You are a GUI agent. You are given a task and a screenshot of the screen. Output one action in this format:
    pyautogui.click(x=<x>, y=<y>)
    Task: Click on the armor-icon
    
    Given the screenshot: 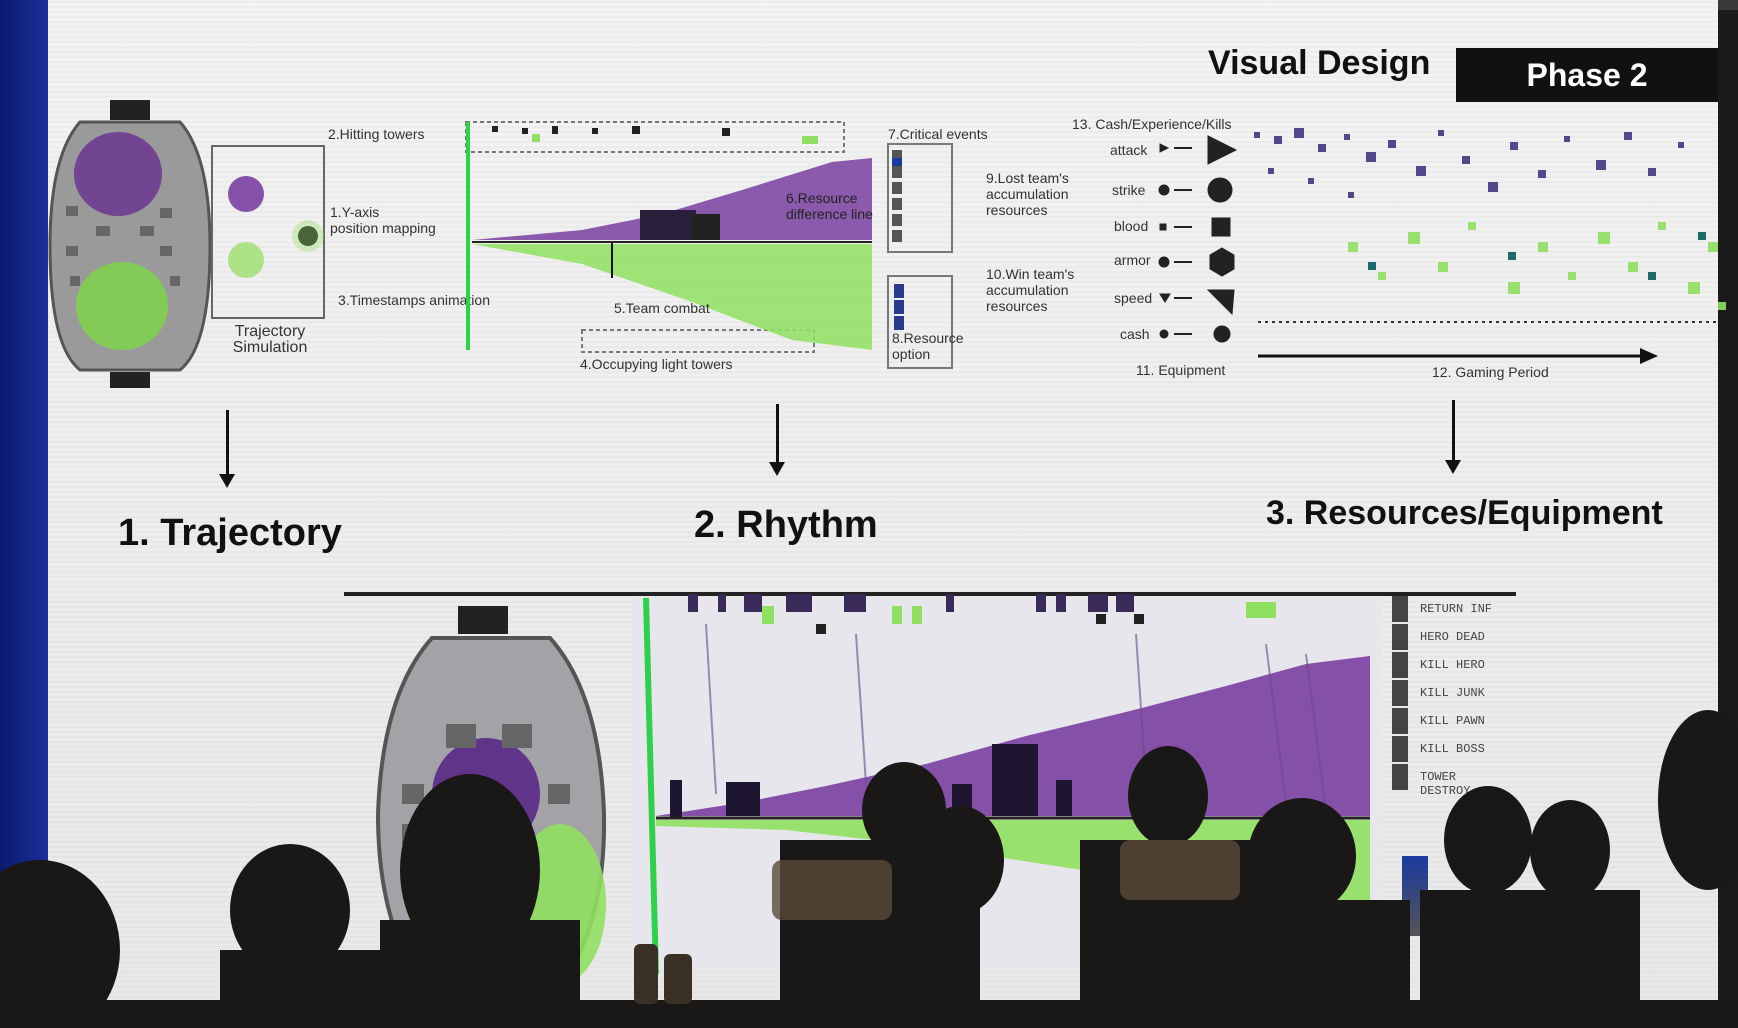 What is the action you would take?
    pyautogui.click(x=1222, y=262)
    